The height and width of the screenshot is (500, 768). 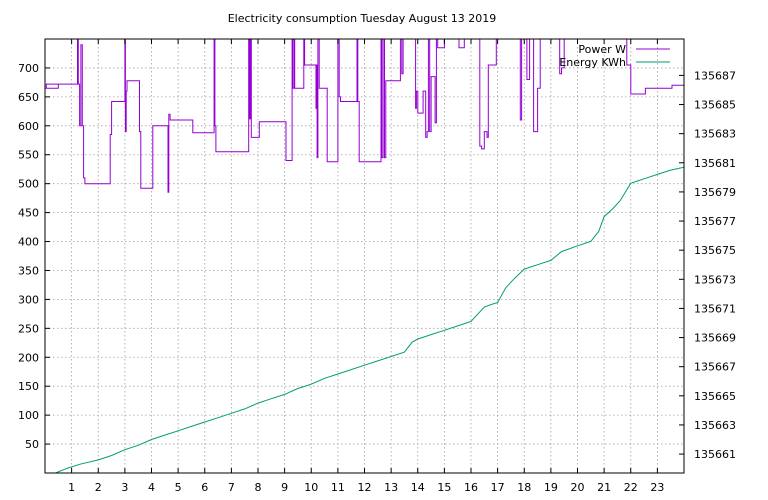 I want to click on y-tick-label: 500, so click(x=28, y=184).